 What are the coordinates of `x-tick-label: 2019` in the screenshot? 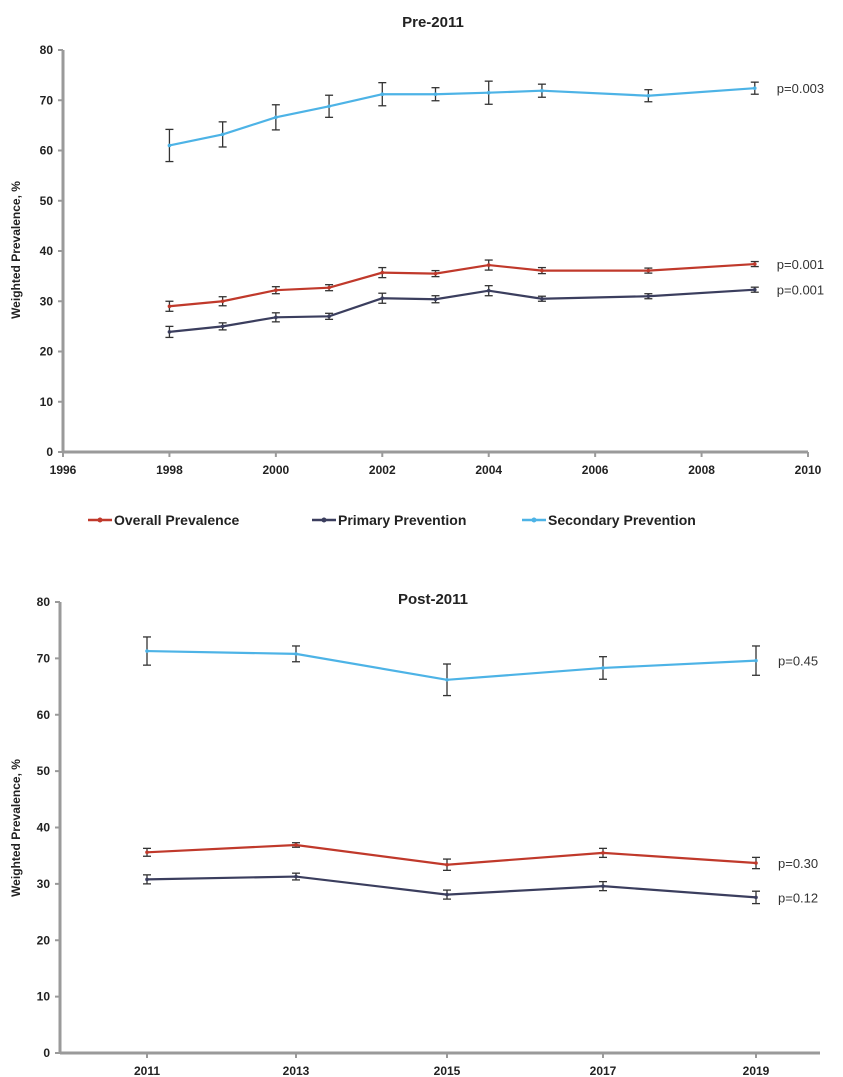 It's located at (756, 1070).